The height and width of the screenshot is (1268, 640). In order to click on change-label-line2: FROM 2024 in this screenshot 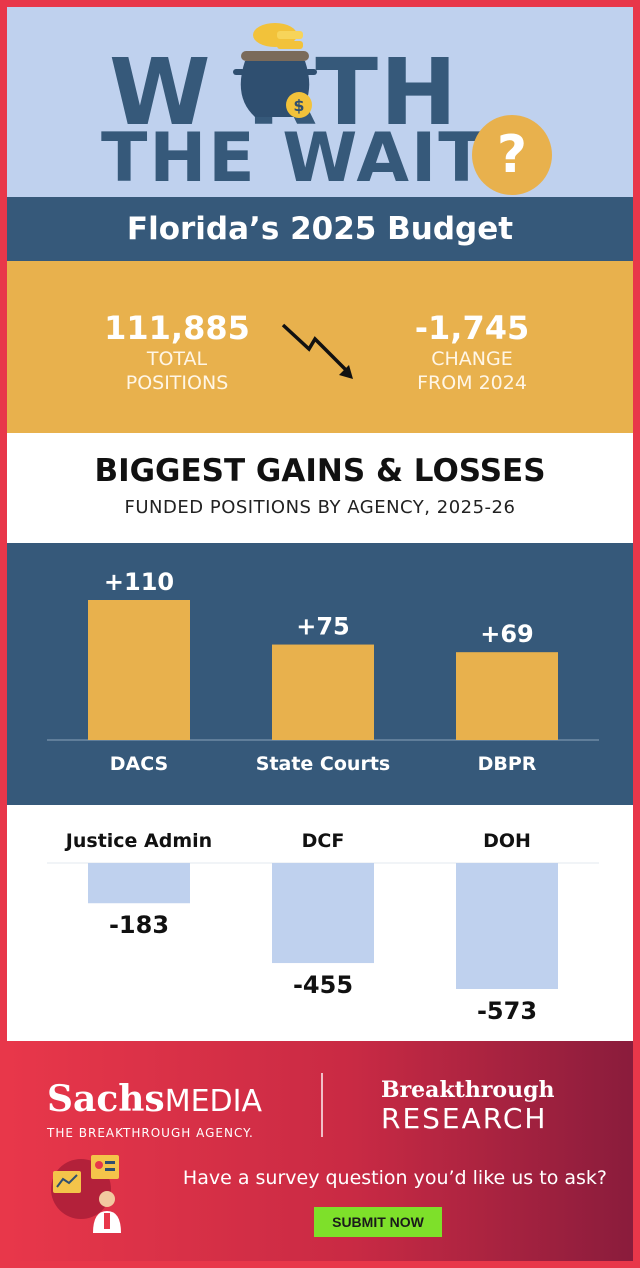, I will do `click(472, 383)`.